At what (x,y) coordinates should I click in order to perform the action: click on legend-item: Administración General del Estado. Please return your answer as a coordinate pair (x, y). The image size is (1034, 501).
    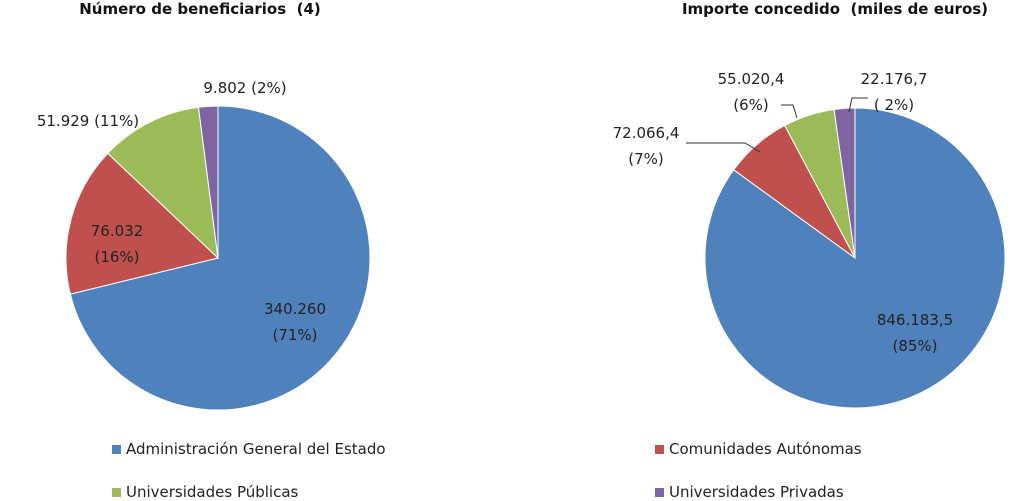
    Looking at the image, I should click on (249, 449).